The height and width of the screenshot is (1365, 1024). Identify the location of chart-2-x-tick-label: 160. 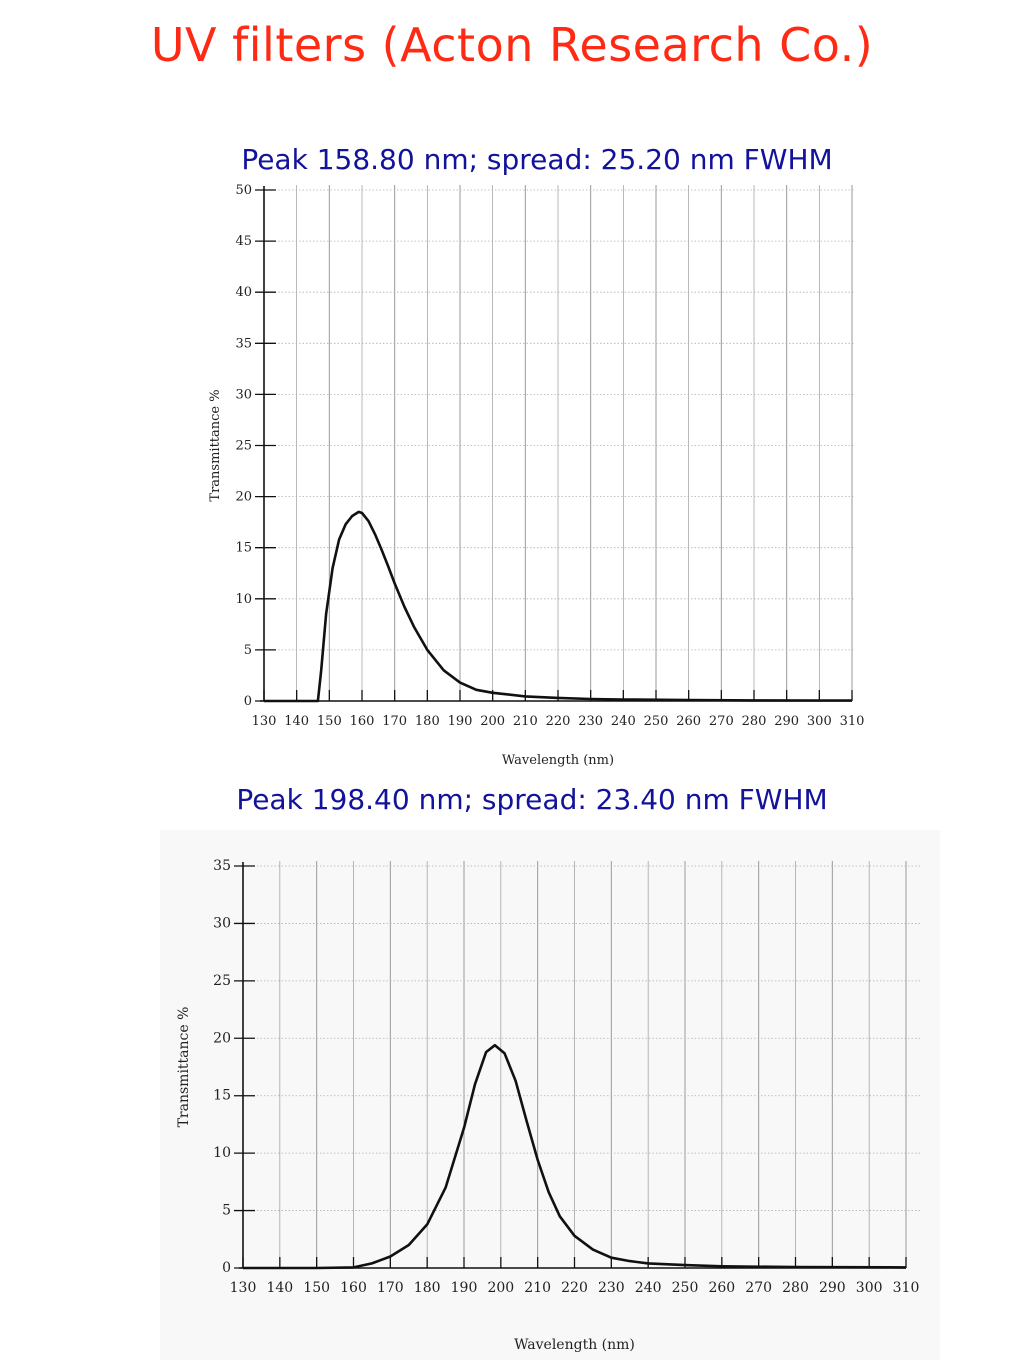
(353, 1288).